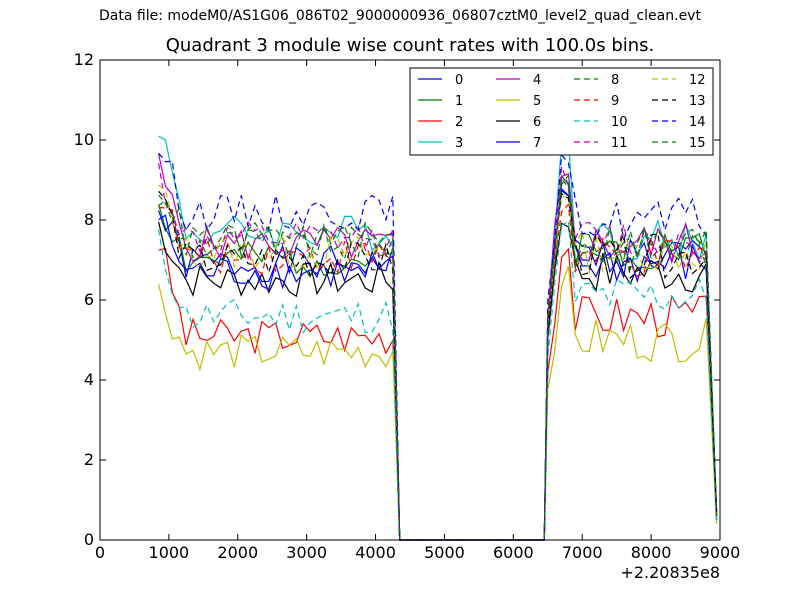  Describe the element at coordinates (561, 111) in the screenshot. I see `legend-box` at that location.